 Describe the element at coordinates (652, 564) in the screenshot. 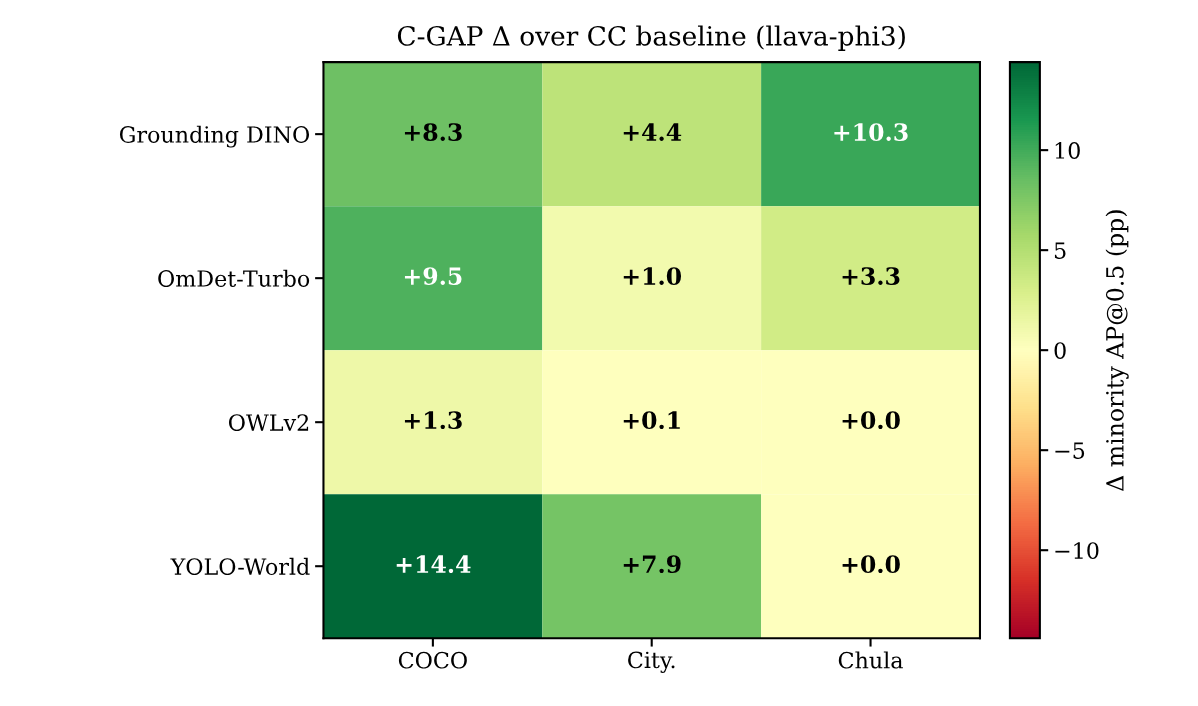

I see `data-label: +7.9` at that location.